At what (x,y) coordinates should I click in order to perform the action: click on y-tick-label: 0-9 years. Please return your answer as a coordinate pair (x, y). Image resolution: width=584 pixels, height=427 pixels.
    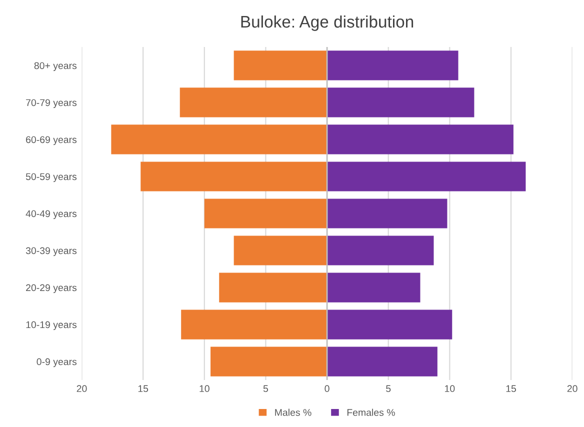
    Looking at the image, I should click on (56, 363).